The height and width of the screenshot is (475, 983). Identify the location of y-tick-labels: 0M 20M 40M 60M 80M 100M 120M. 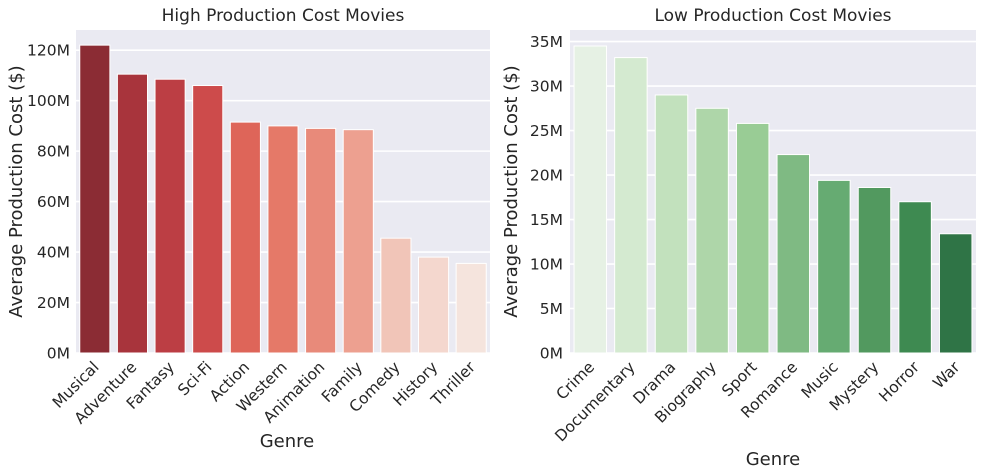
(48, 202).